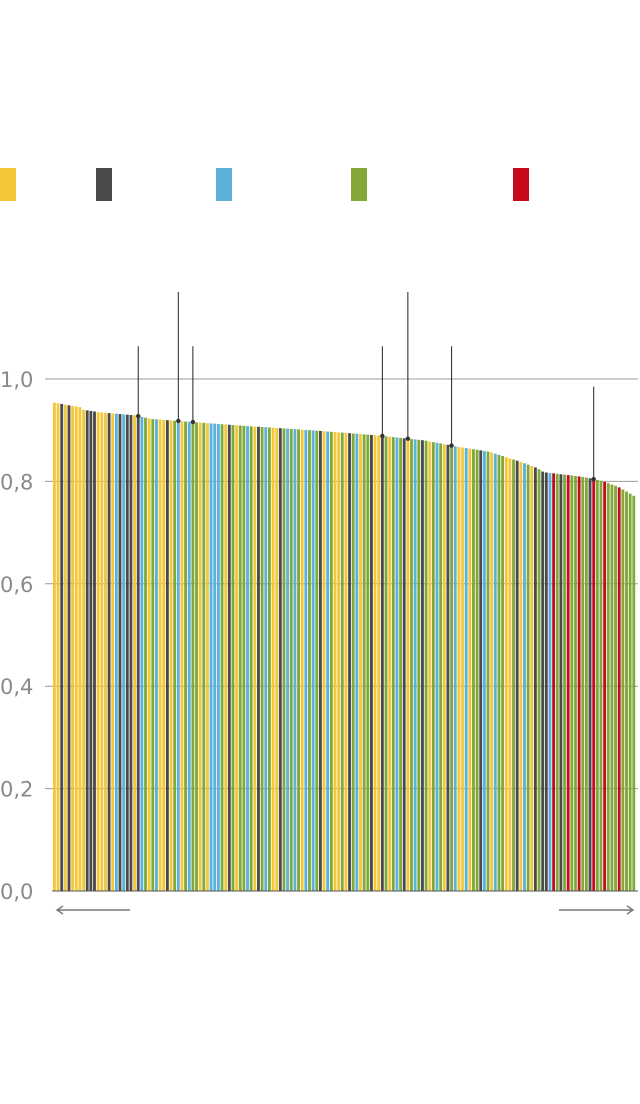 Image resolution: width=640 pixels, height=1104 pixels. Describe the element at coordinates (16, 687) in the screenshot. I see `y-tick-label: 0,4` at that location.